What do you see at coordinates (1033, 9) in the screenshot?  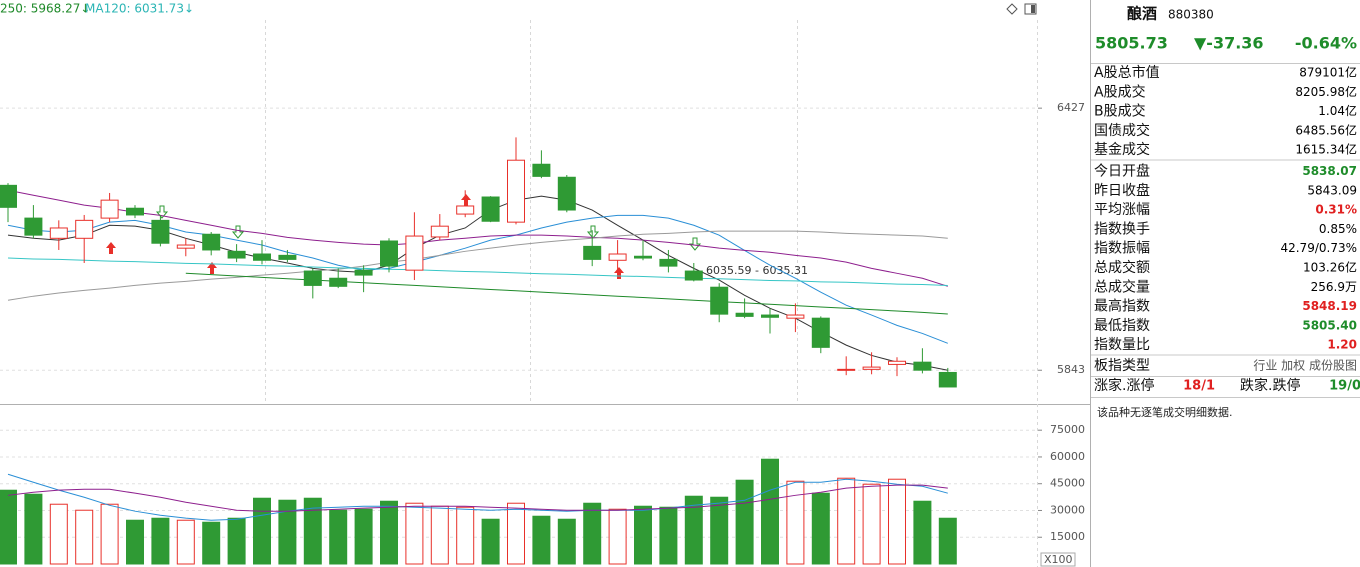 I see `window-icon-fill` at bounding box center [1033, 9].